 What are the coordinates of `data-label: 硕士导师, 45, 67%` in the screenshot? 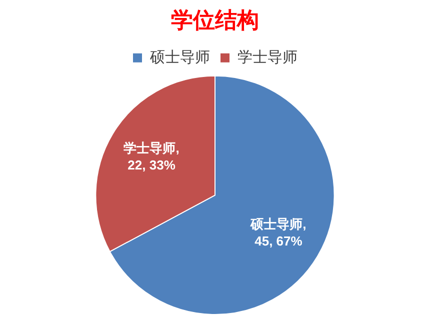 It's located at (278, 232).